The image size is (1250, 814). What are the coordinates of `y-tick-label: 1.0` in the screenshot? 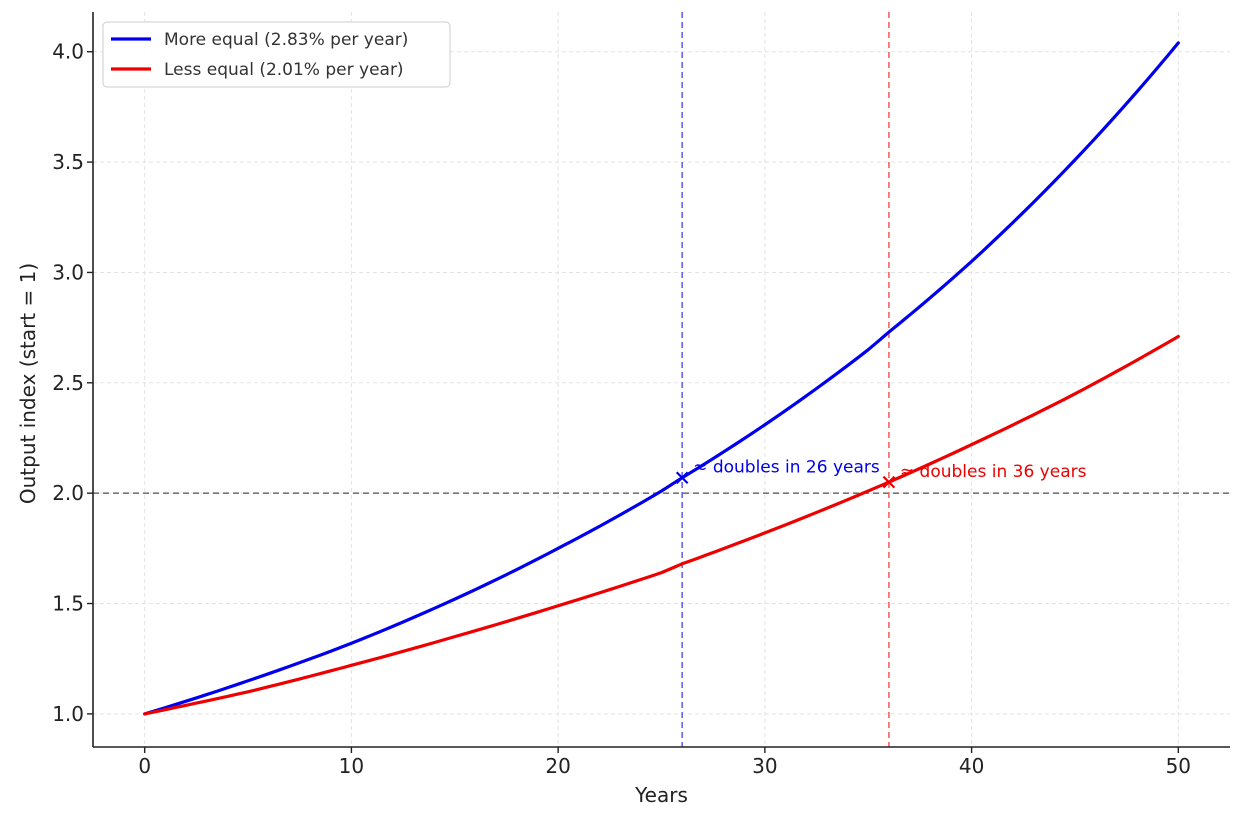 It's located at (68, 714).